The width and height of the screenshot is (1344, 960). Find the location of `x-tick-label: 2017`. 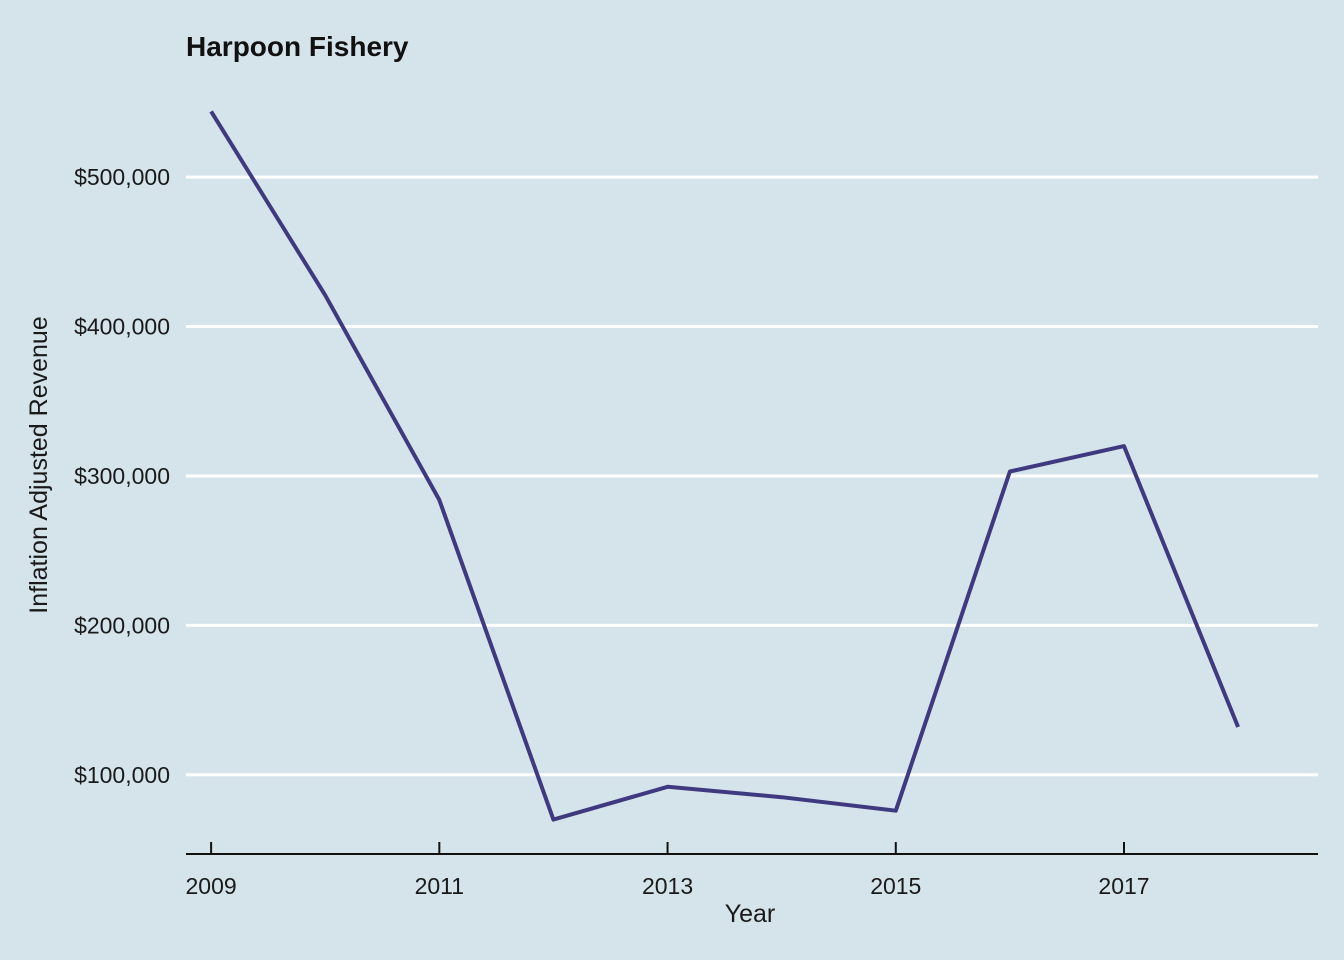

x-tick-label: 2017 is located at coordinates (1123, 886).